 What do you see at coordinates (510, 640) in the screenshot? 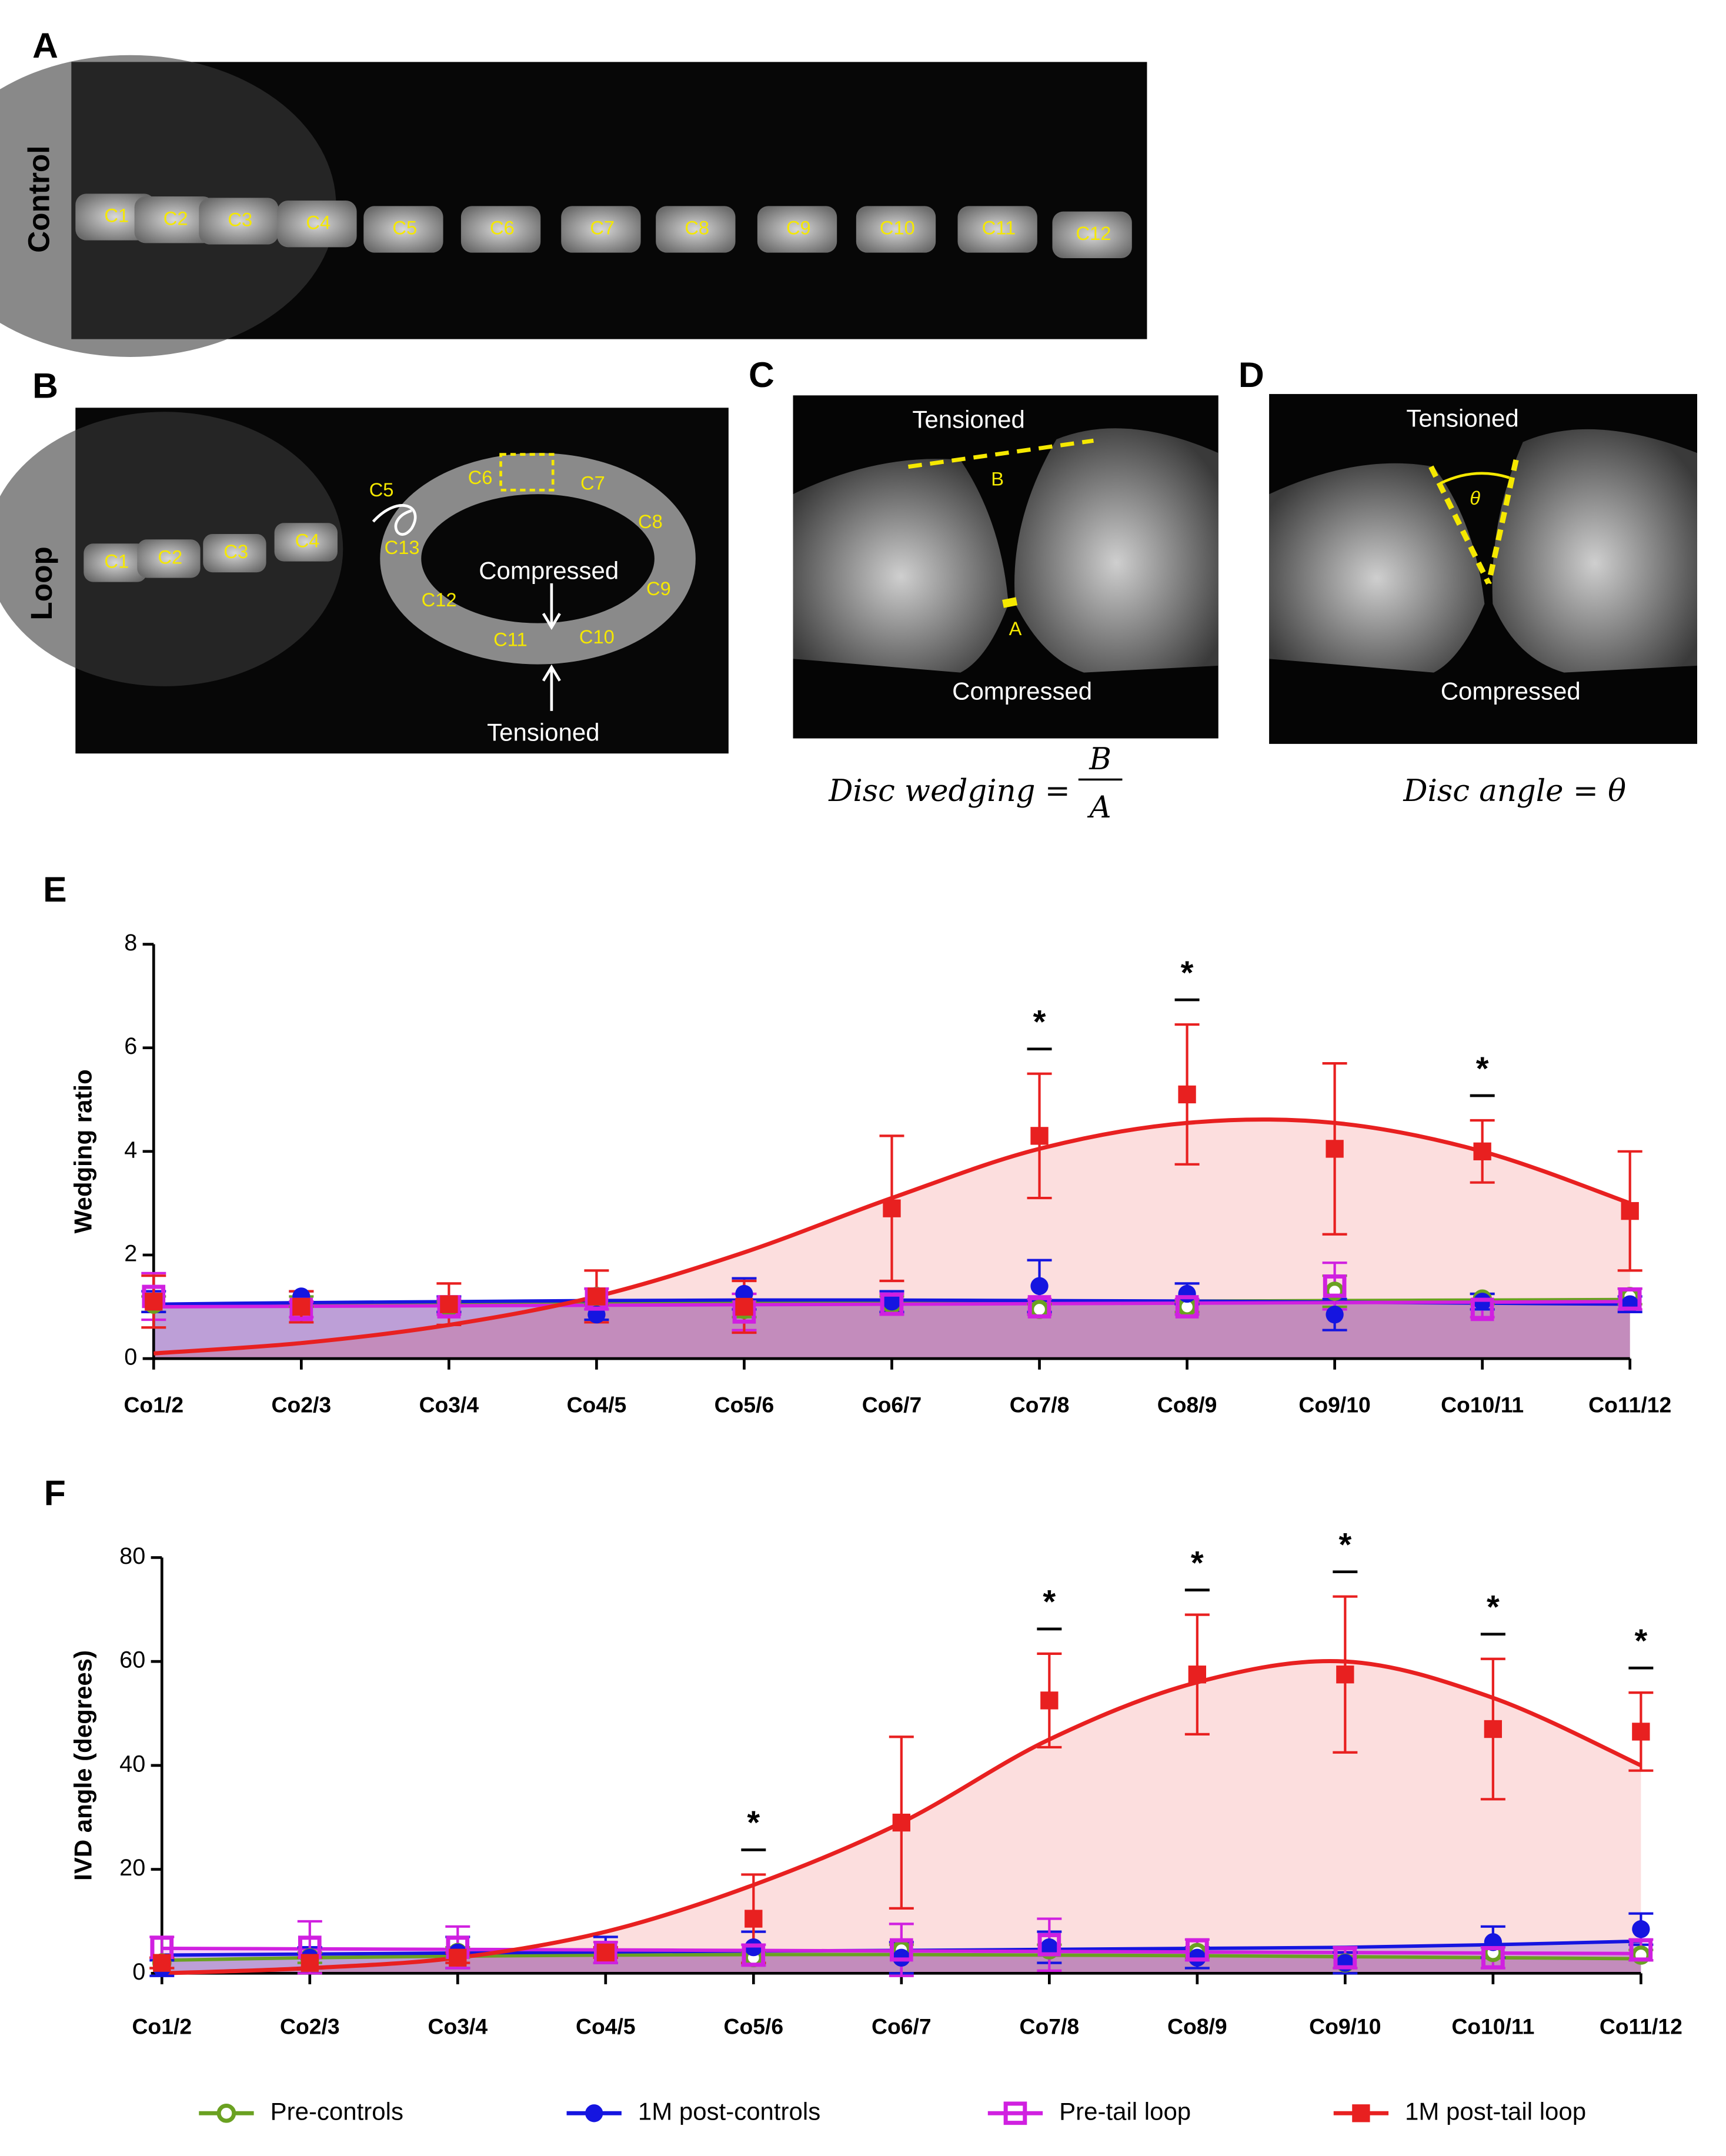
I see `vertebra-label: C11` at bounding box center [510, 640].